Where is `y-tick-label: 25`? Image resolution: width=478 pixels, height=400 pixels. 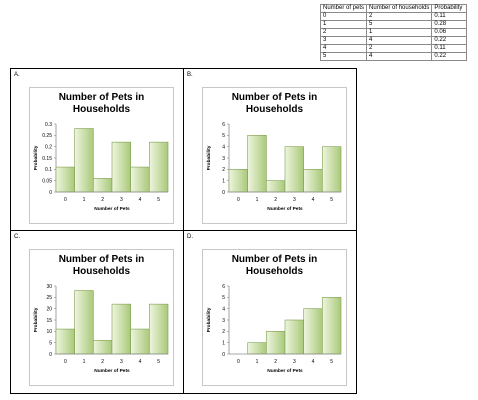
y-tick-label: 25 is located at coordinates (49, 298).